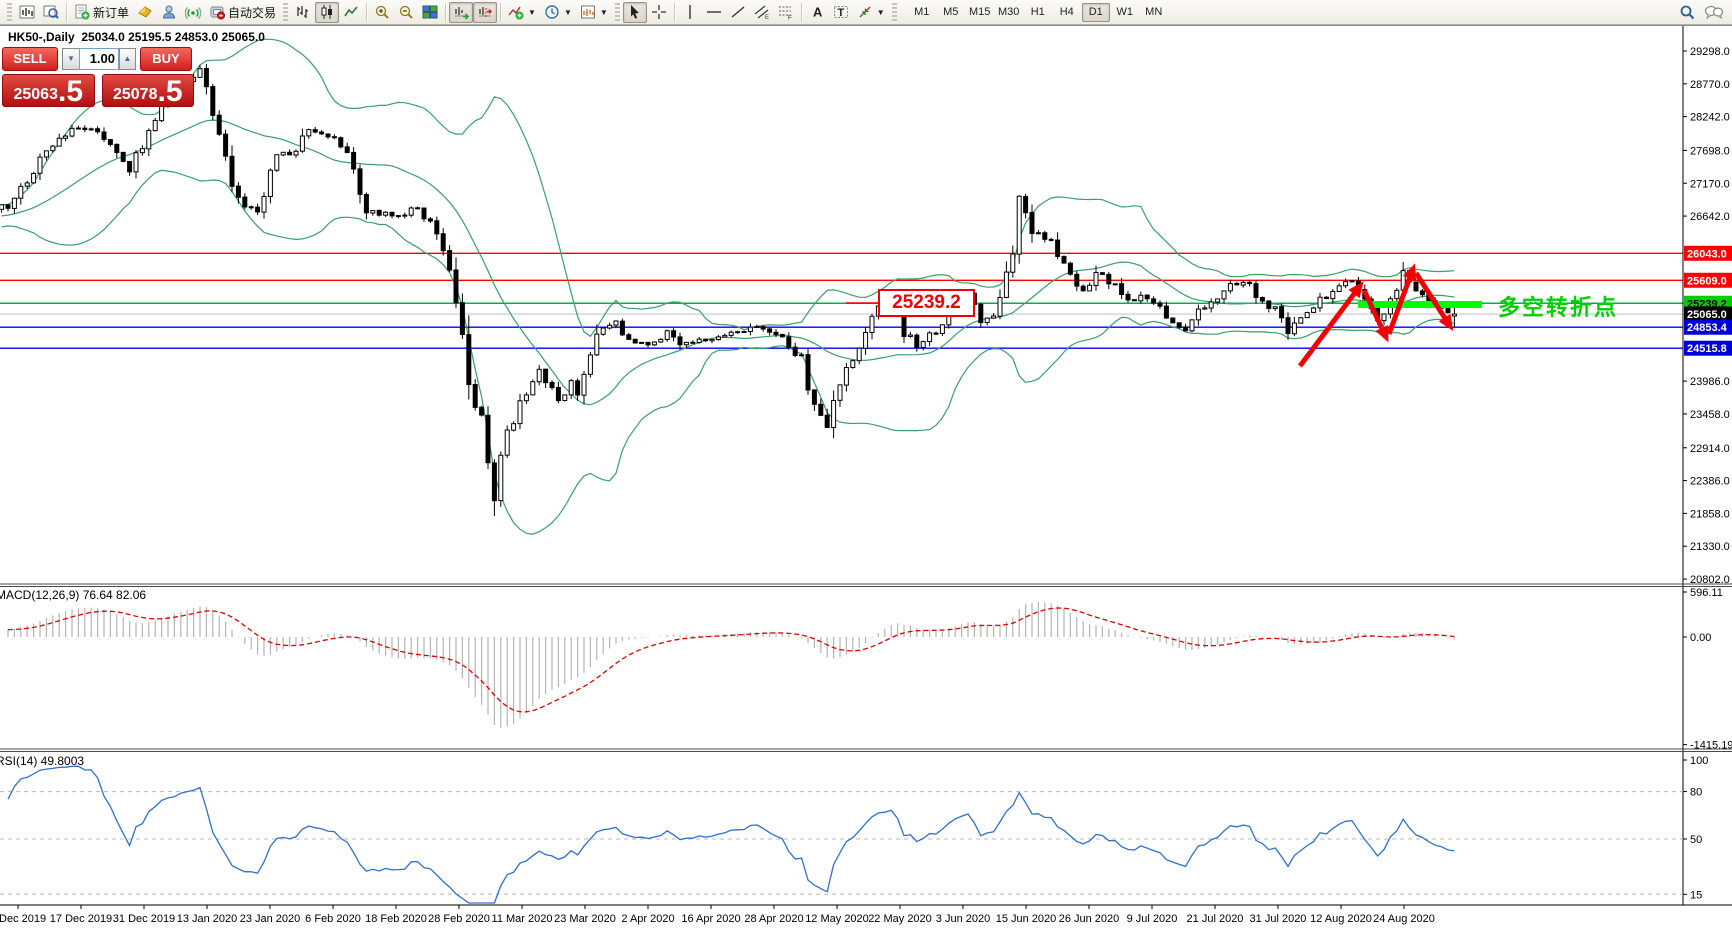  Describe the element at coordinates (790, 18) in the screenshot. I see `svg-text: F` at that location.